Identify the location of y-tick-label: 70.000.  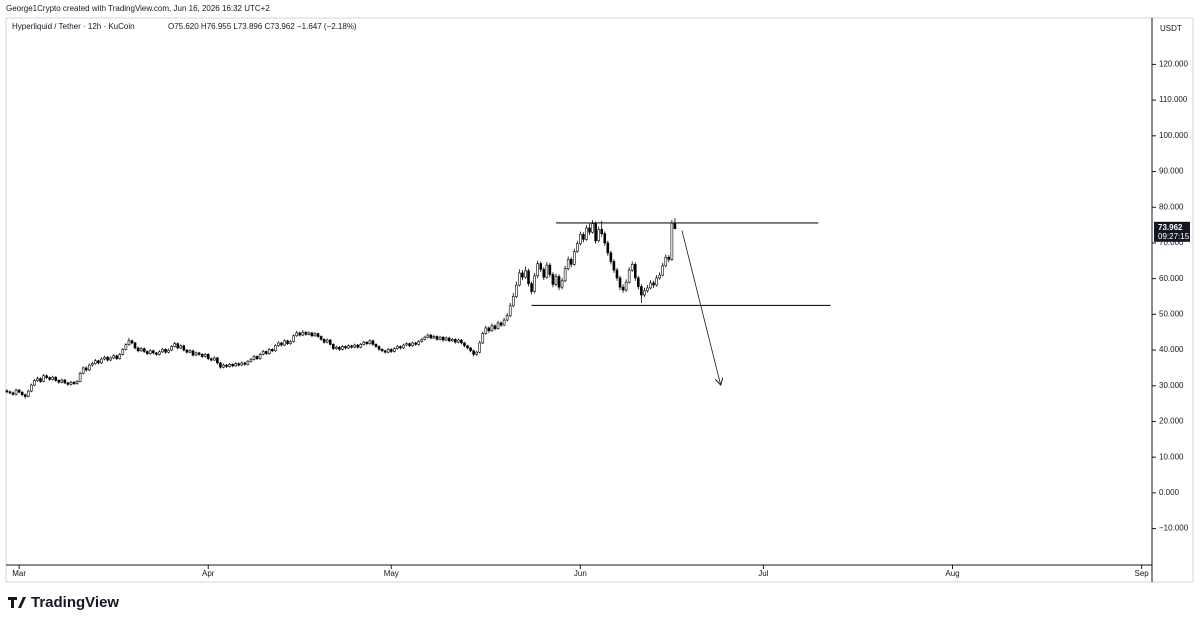
(1171, 242).